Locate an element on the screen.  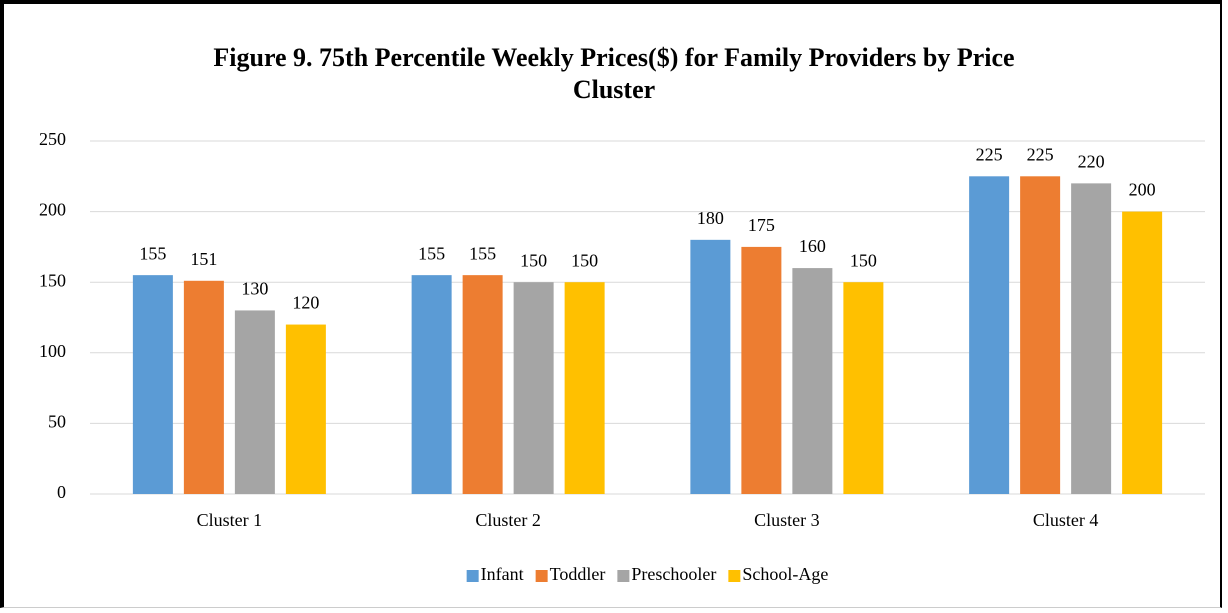
data-label: 220 is located at coordinates (1091, 161).